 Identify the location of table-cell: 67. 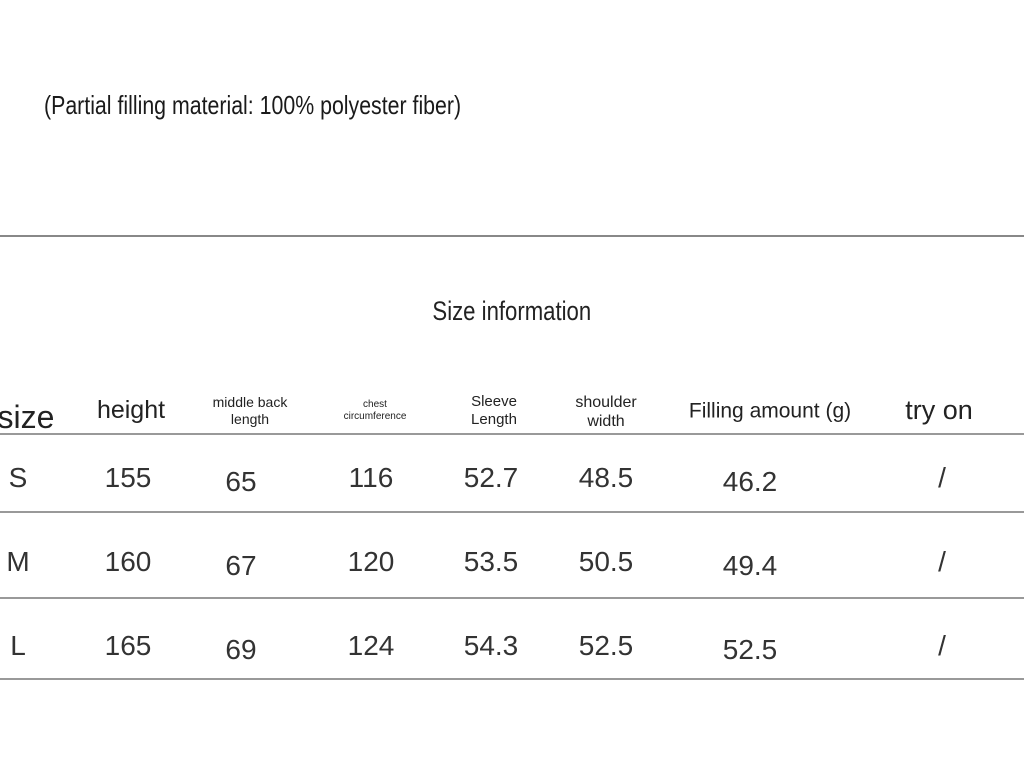
(241, 565).